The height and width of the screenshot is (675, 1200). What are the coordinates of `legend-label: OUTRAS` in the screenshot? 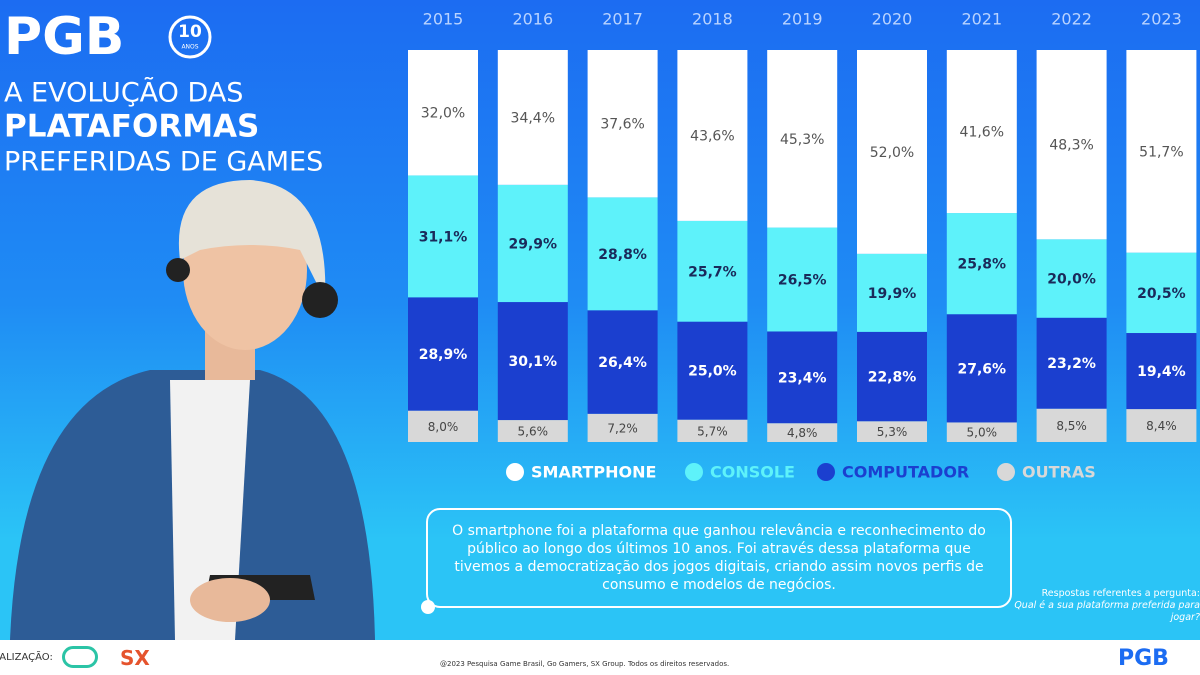 It's located at (1059, 472).